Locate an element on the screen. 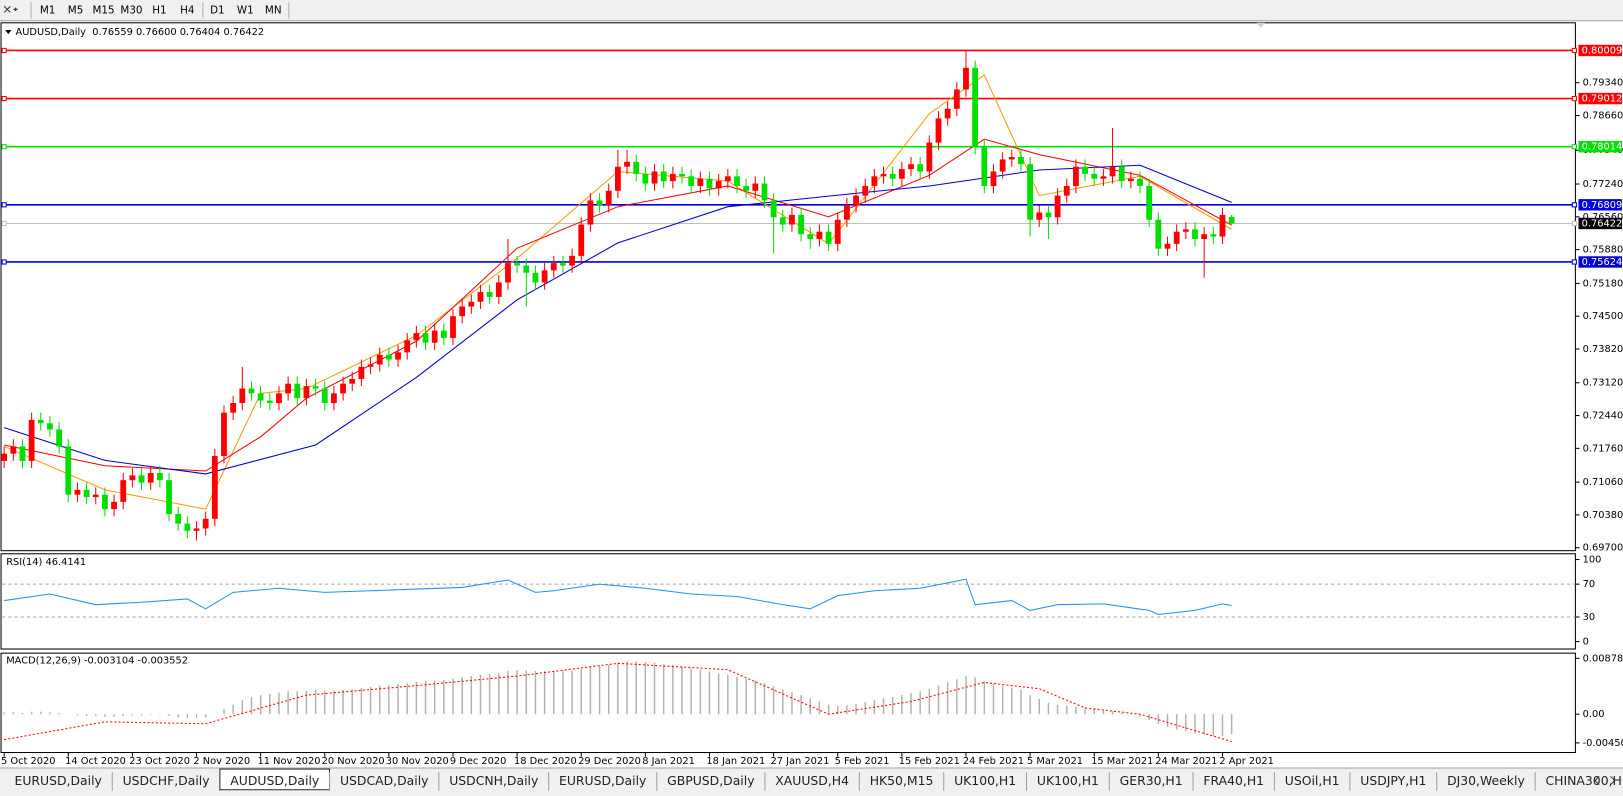 This screenshot has height=796, width=1623. chart-tab: USDCHF,Daily is located at coordinates (166, 780).